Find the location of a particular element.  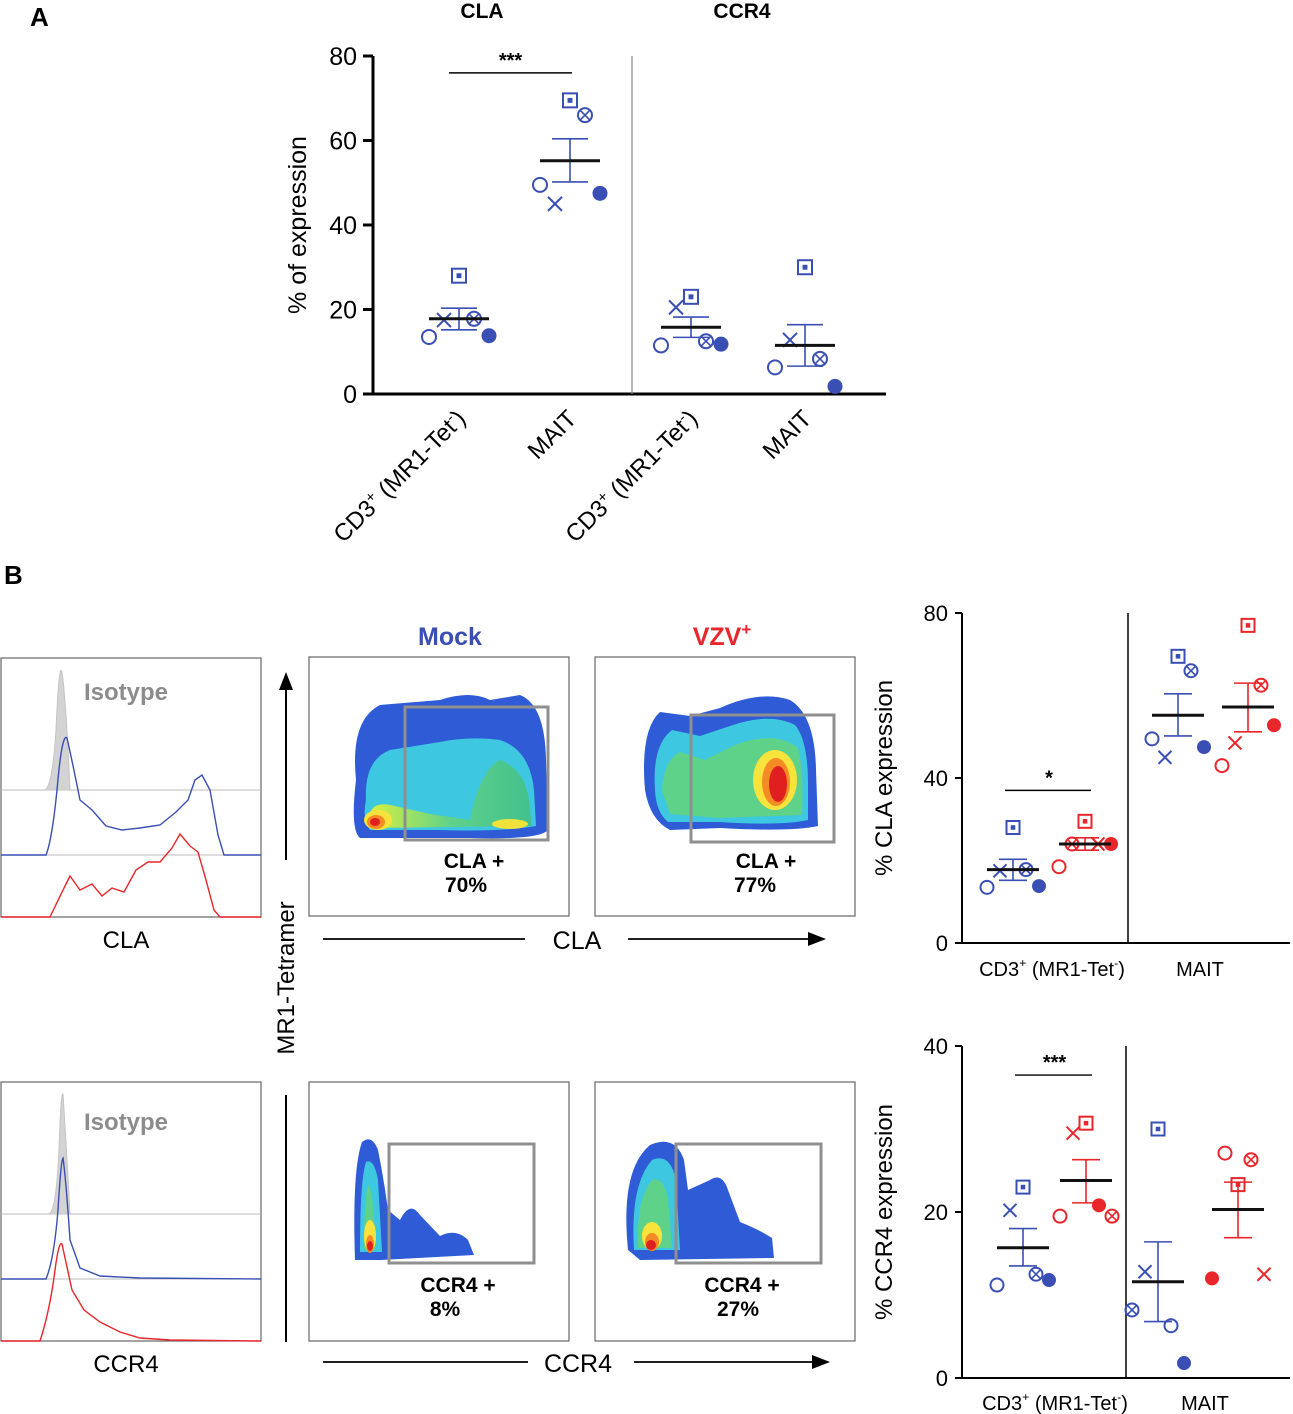

cla-x-axis-arrowhead is located at coordinates (817, 939).